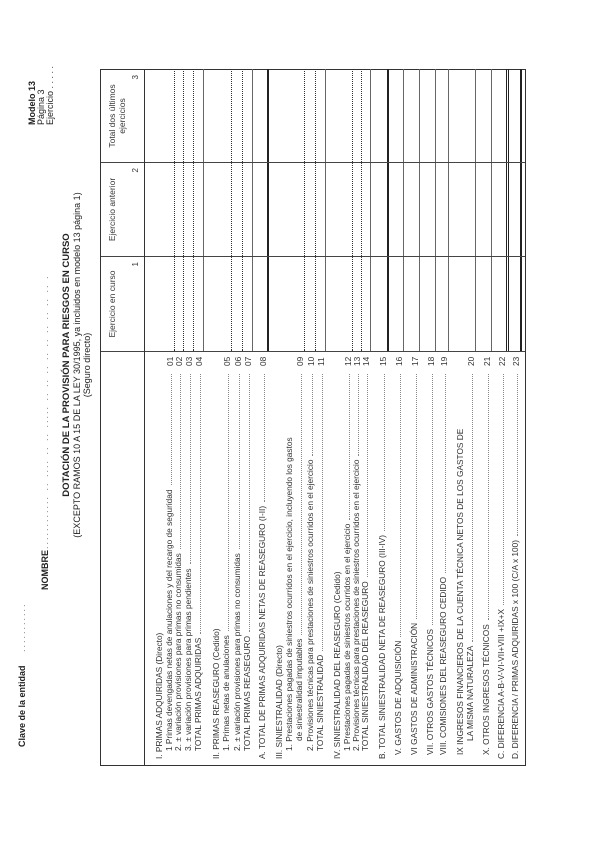 Image resolution: width=600 pixels, height=847 pixels. Describe the element at coordinates (268, 209) in the screenshot. I see `value-cell-08-col2` at that location.